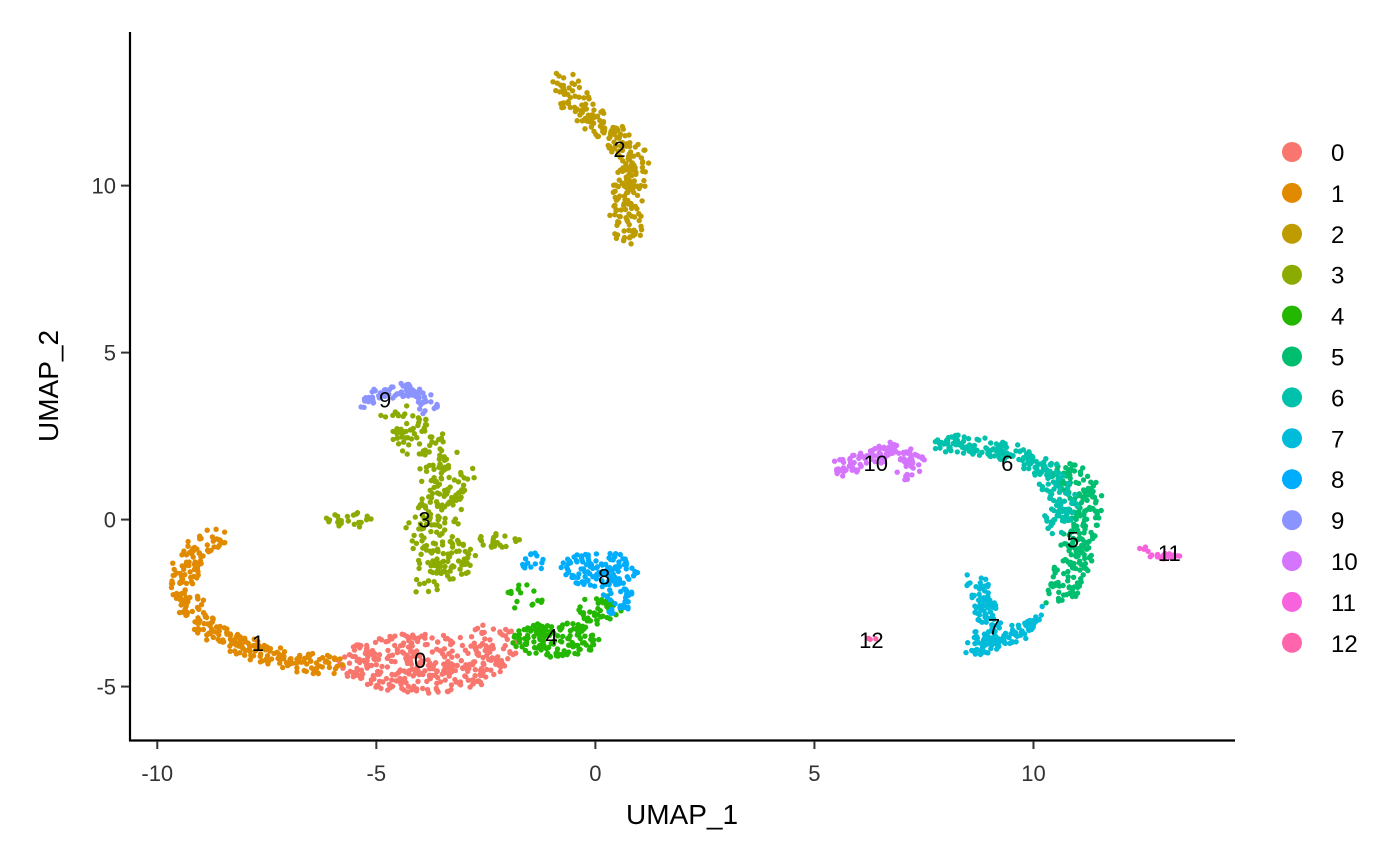 This screenshot has width=1400, height=865. I want to click on cluster-label-10: 10, so click(876, 463).